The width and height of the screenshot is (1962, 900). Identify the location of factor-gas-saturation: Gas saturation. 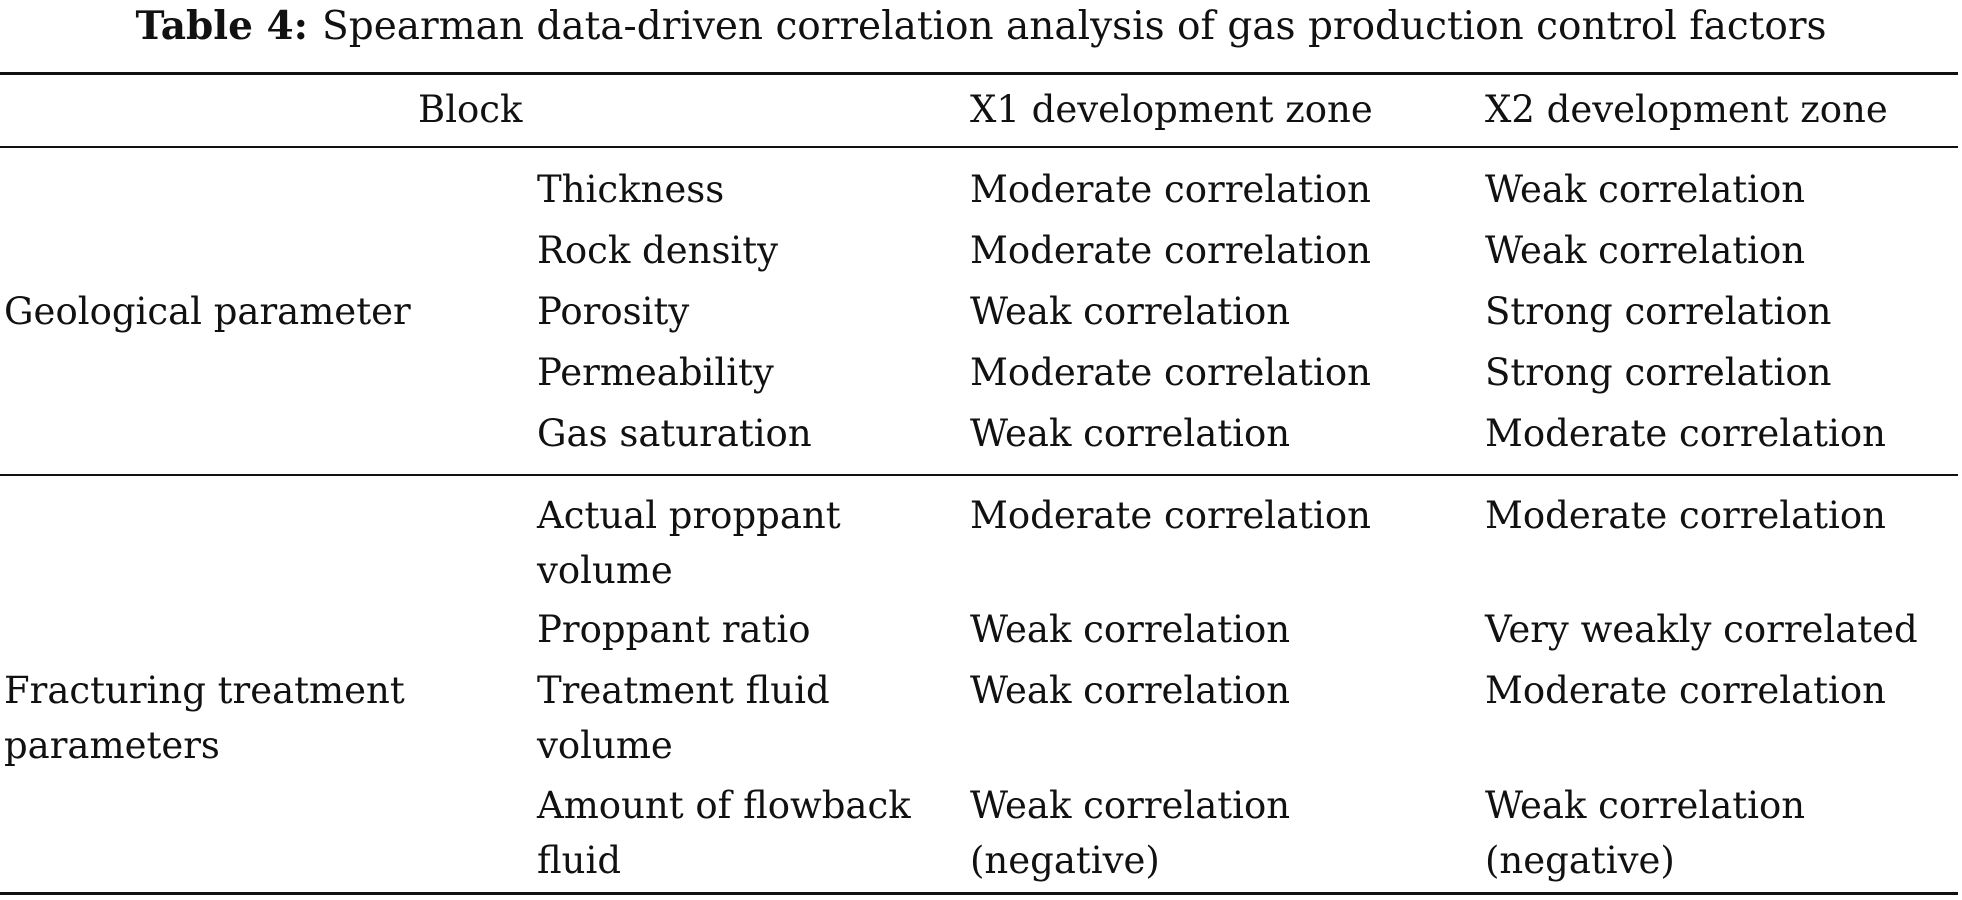
(674, 433).